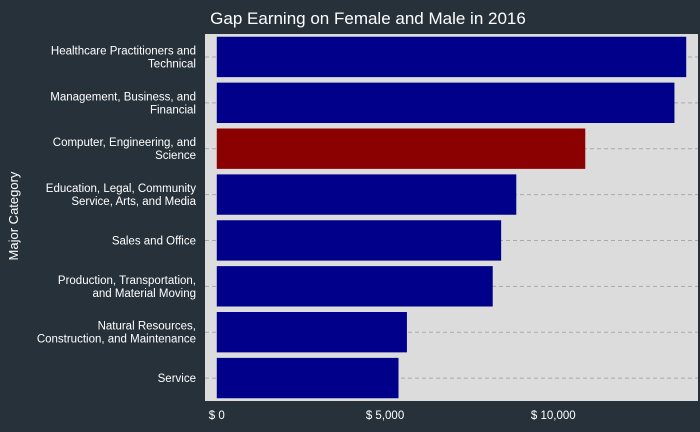 This screenshot has width=700, height=432. I want to click on category-label-line: Healthcare Practitioners and, so click(123, 51).